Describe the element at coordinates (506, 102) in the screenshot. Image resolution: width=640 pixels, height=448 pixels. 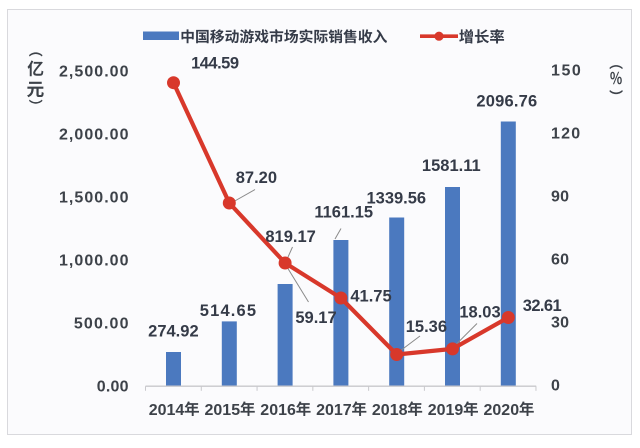
I see `svg-text: 2096.76` at that location.